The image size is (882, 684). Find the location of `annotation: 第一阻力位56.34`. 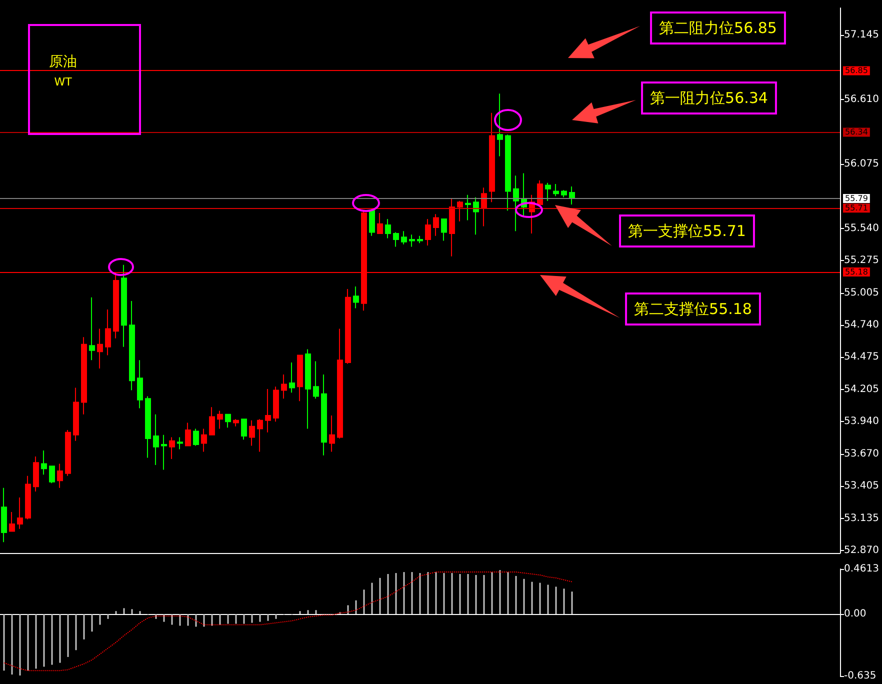

annotation: 第一阻力位56.34 is located at coordinates (709, 98).